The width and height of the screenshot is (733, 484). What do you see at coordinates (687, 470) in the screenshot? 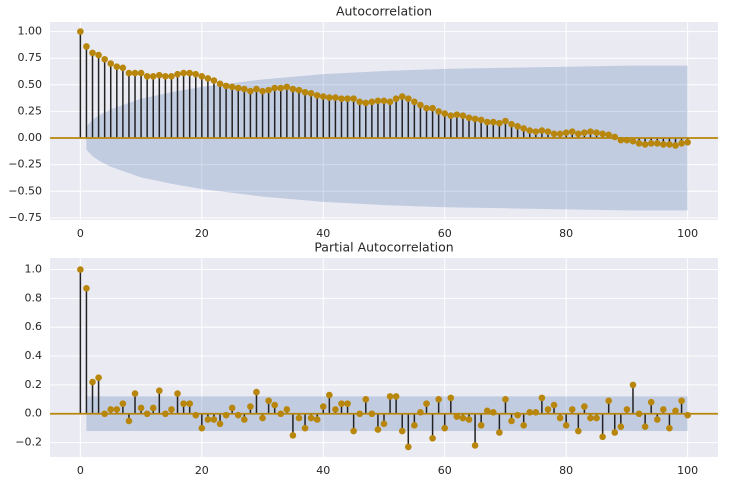
I see `x-tick-label: 100` at bounding box center [687, 470].